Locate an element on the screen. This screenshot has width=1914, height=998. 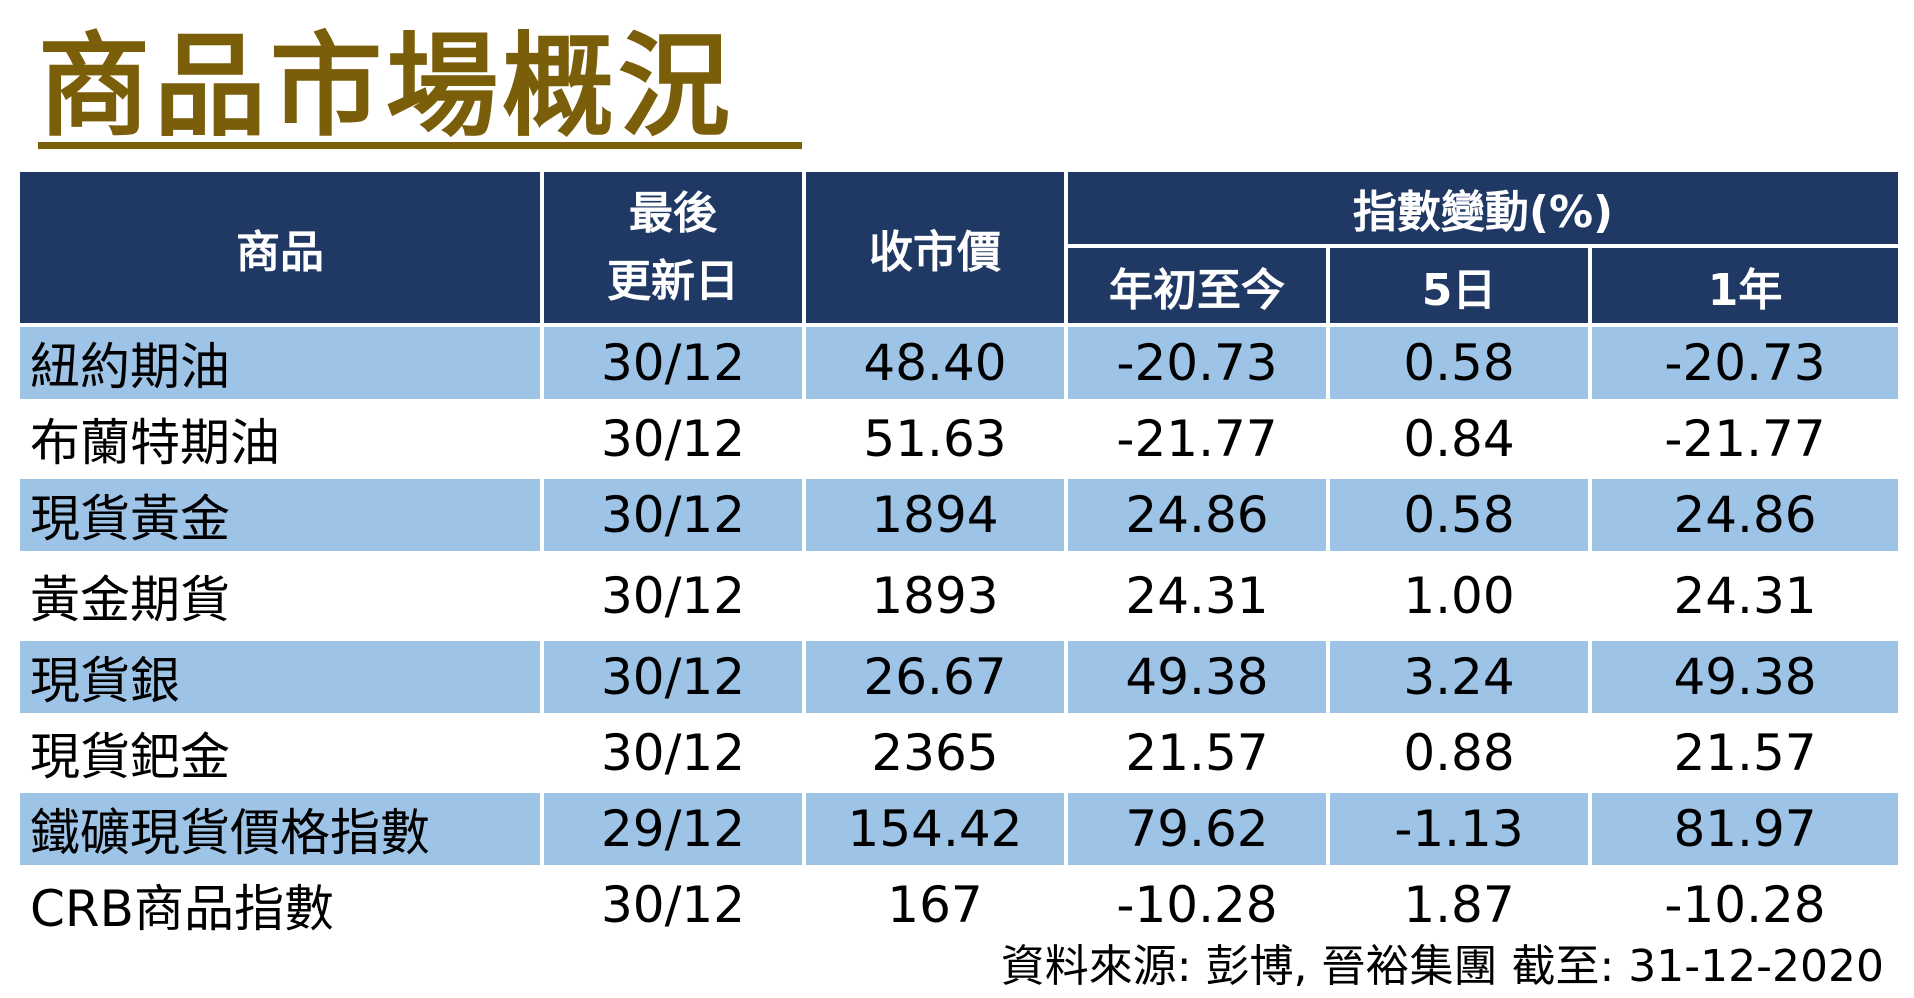
five-day-change: 0.88 is located at coordinates (1459, 753).